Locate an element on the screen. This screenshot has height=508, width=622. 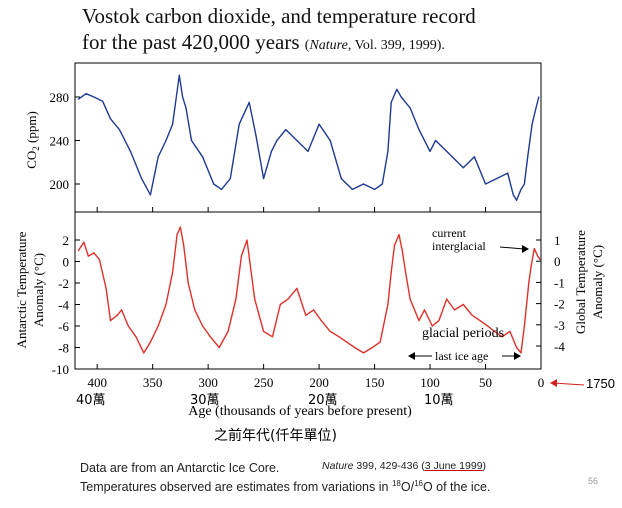
co2-ytick-label: 280 is located at coordinates (60, 97).